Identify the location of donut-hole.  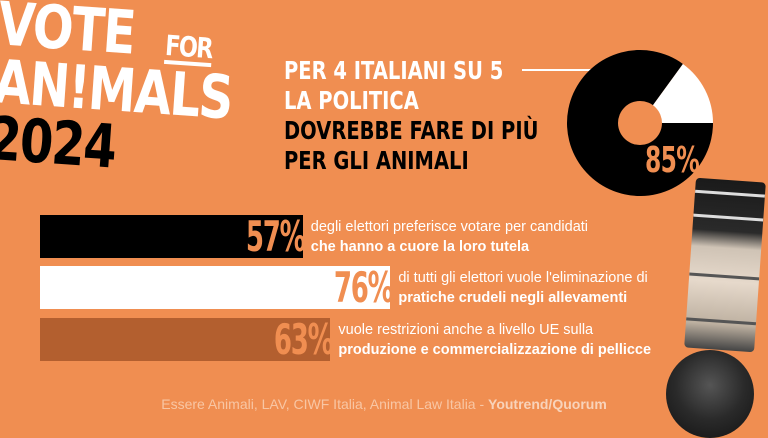
(640, 123).